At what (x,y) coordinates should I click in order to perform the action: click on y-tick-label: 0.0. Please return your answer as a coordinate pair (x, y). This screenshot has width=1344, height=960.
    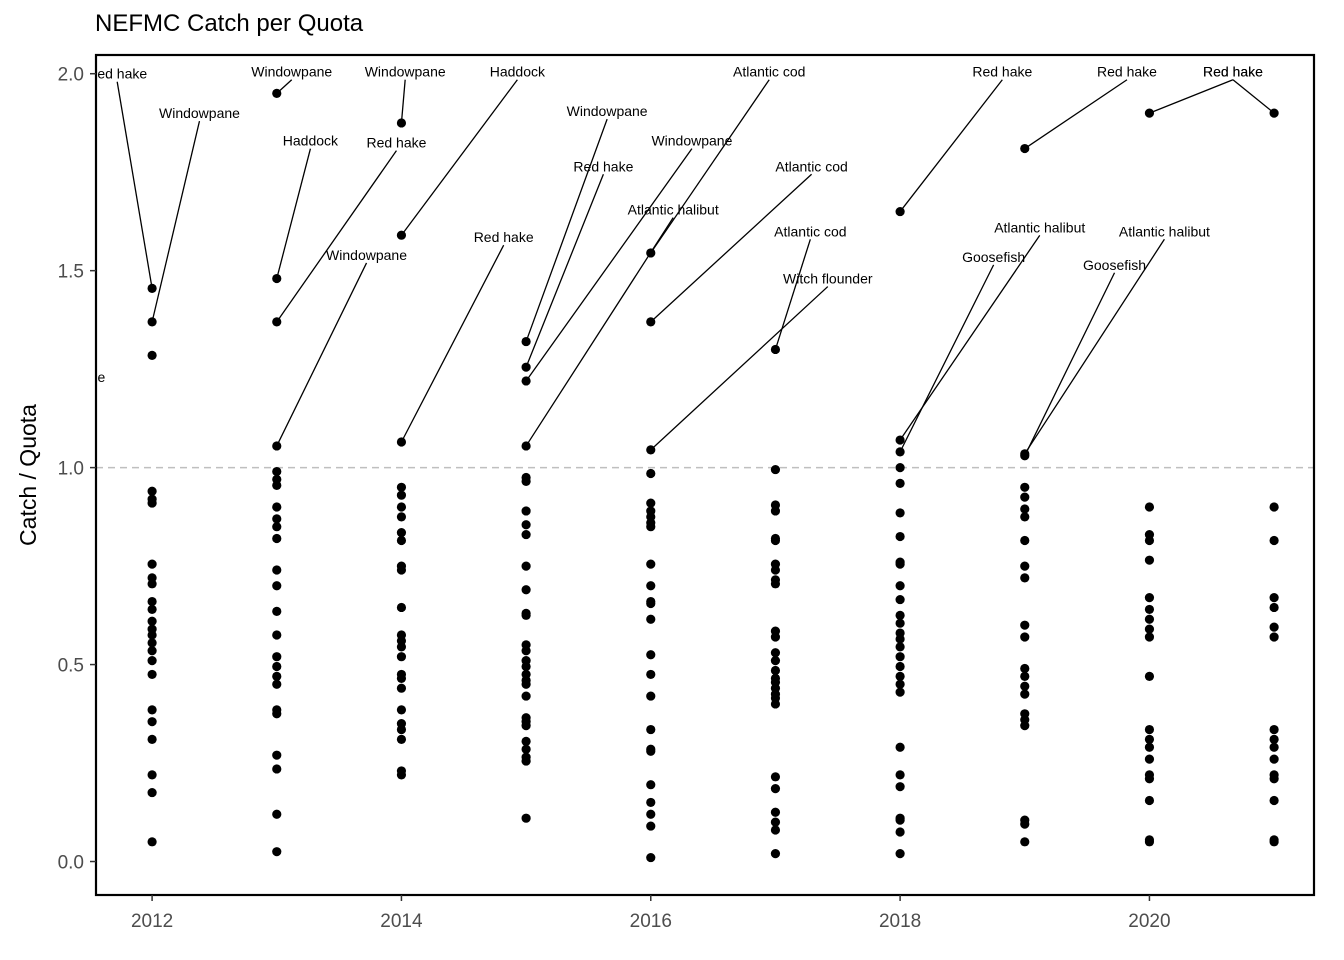
    Looking at the image, I should click on (71, 863).